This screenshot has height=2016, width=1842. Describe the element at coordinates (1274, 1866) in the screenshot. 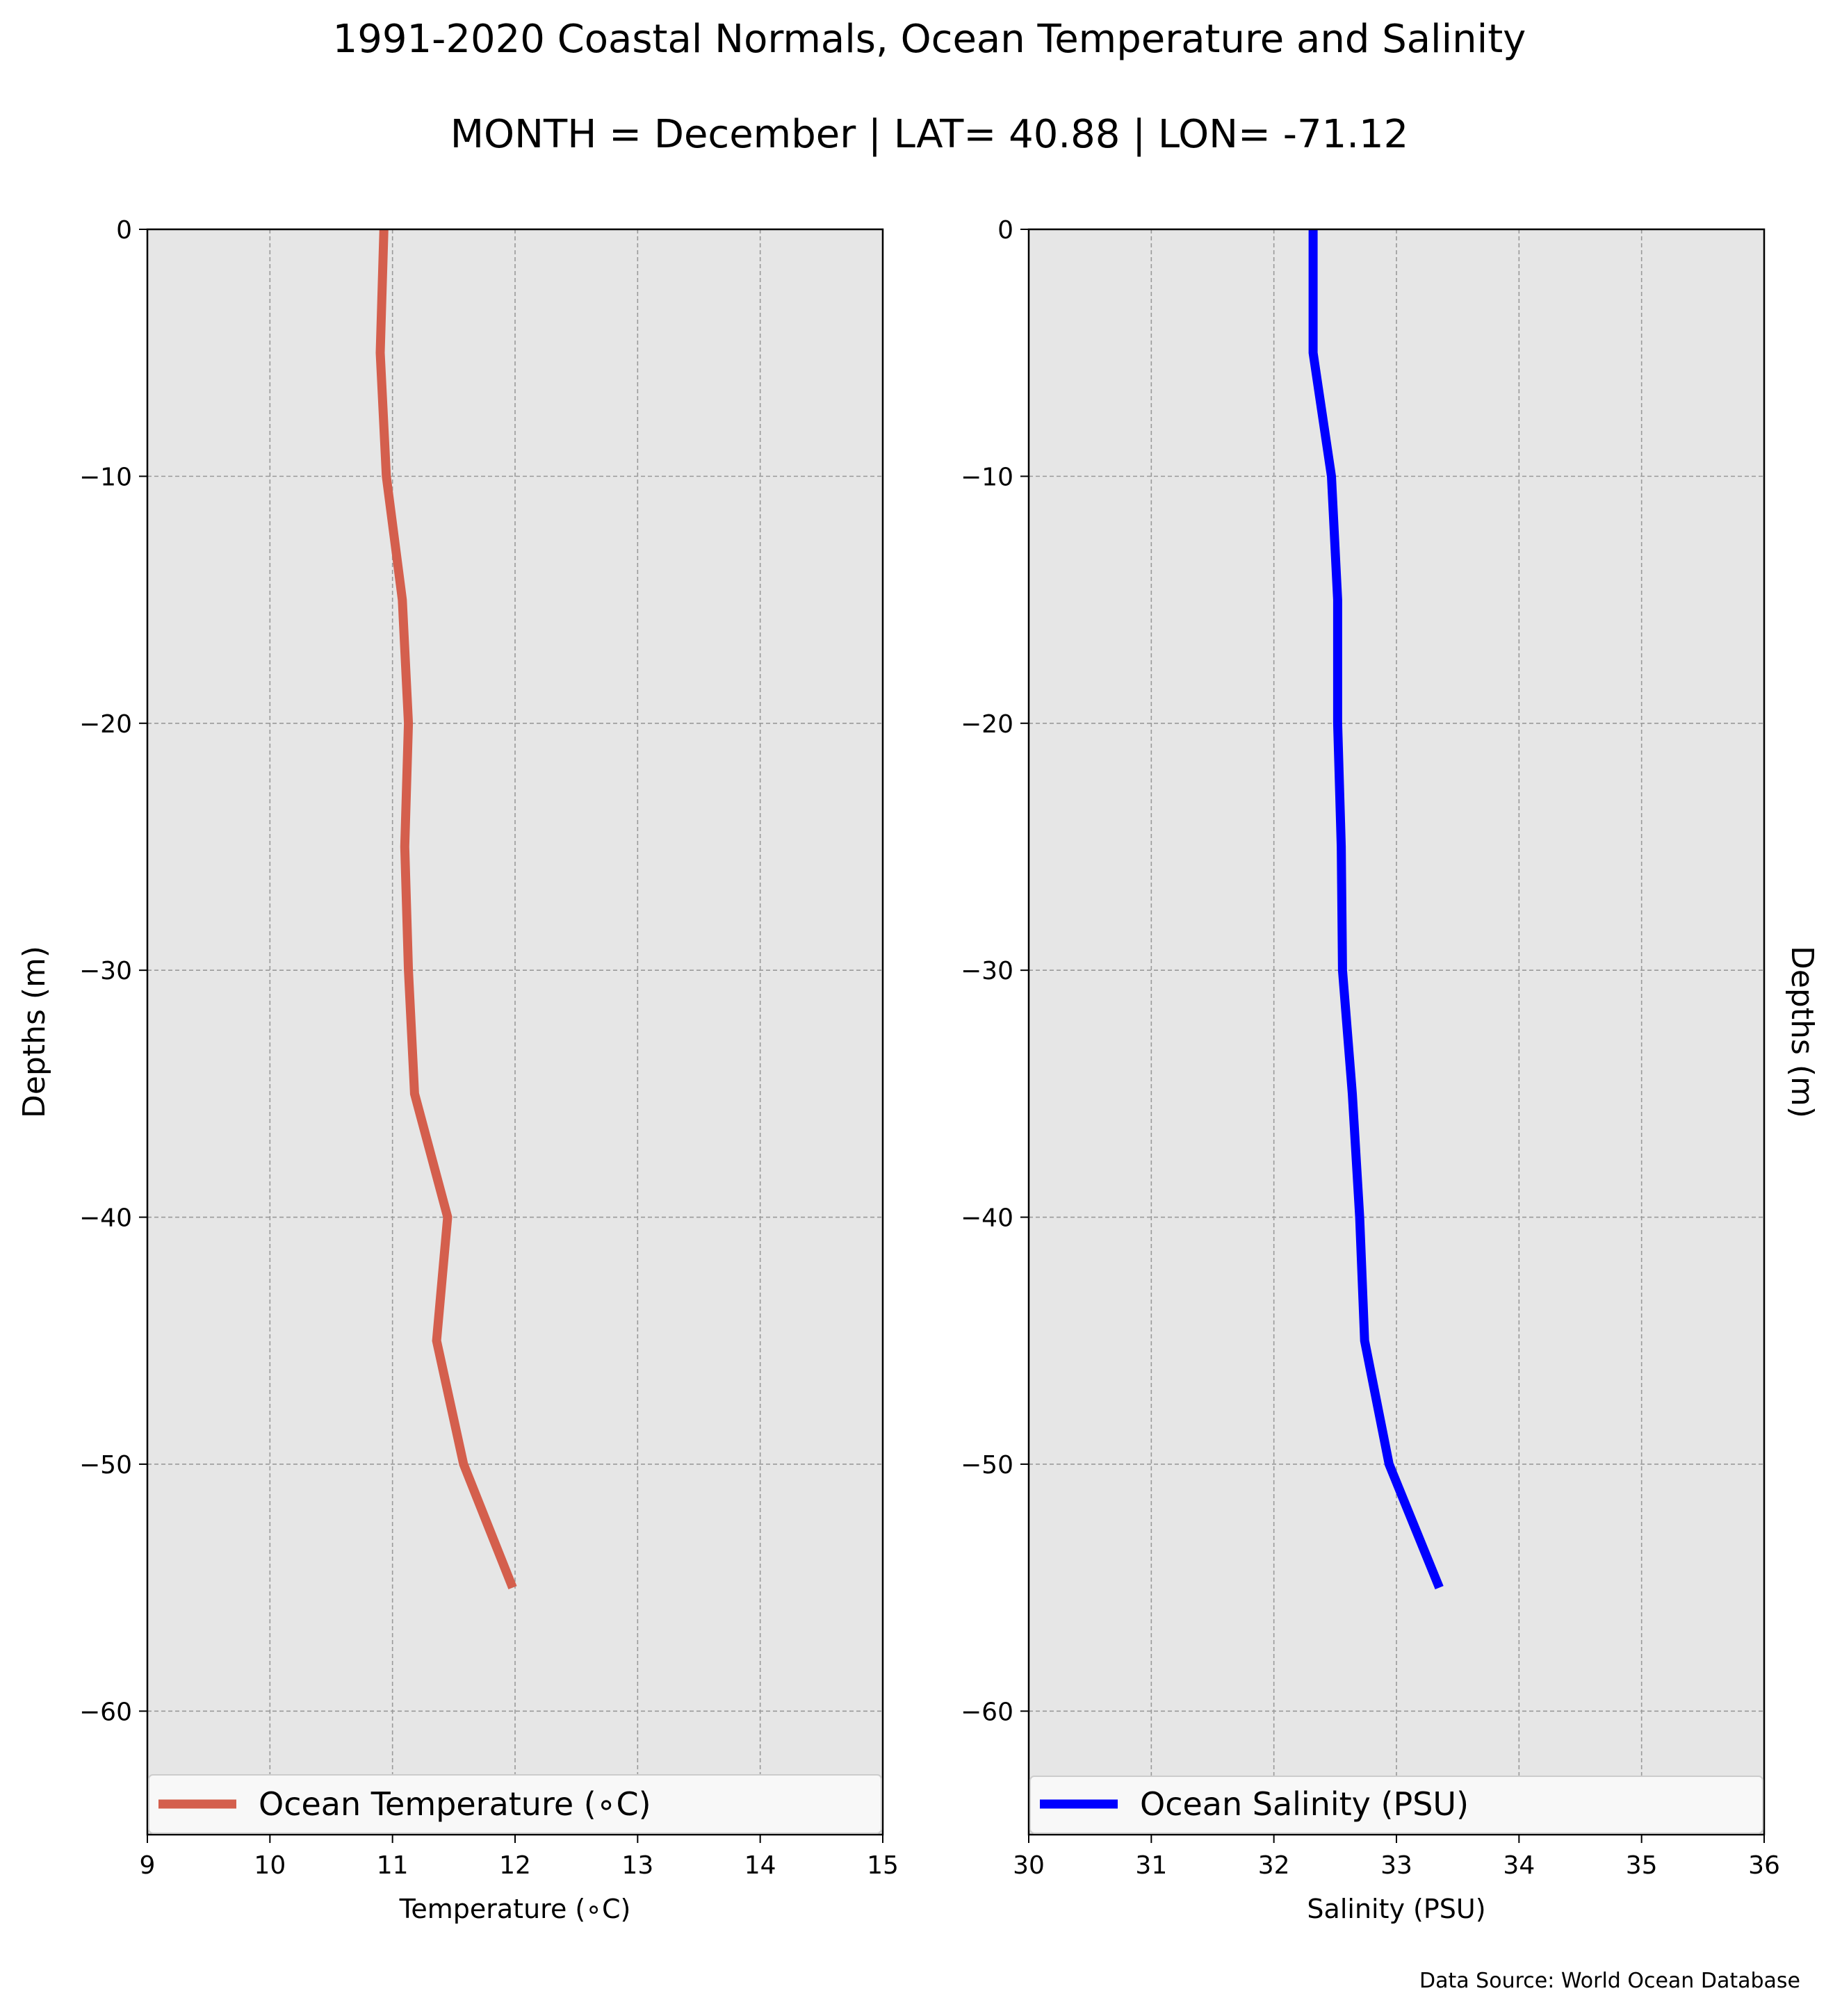

I see `x-tick-label: 32` at that location.